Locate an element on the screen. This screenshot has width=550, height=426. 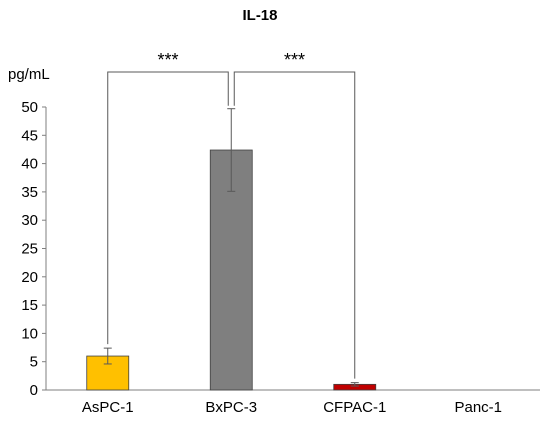
y-tick-label: 10 is located at coordinates (29, 333).